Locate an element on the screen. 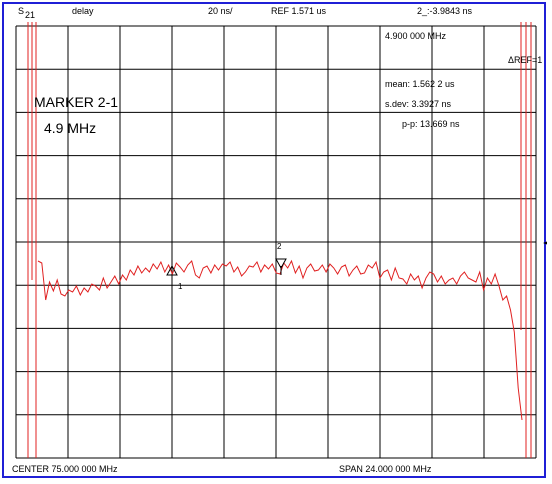 This screenshot has width=552, height=484. marker-2-triangle-icon is located at coordinates (281, 264).